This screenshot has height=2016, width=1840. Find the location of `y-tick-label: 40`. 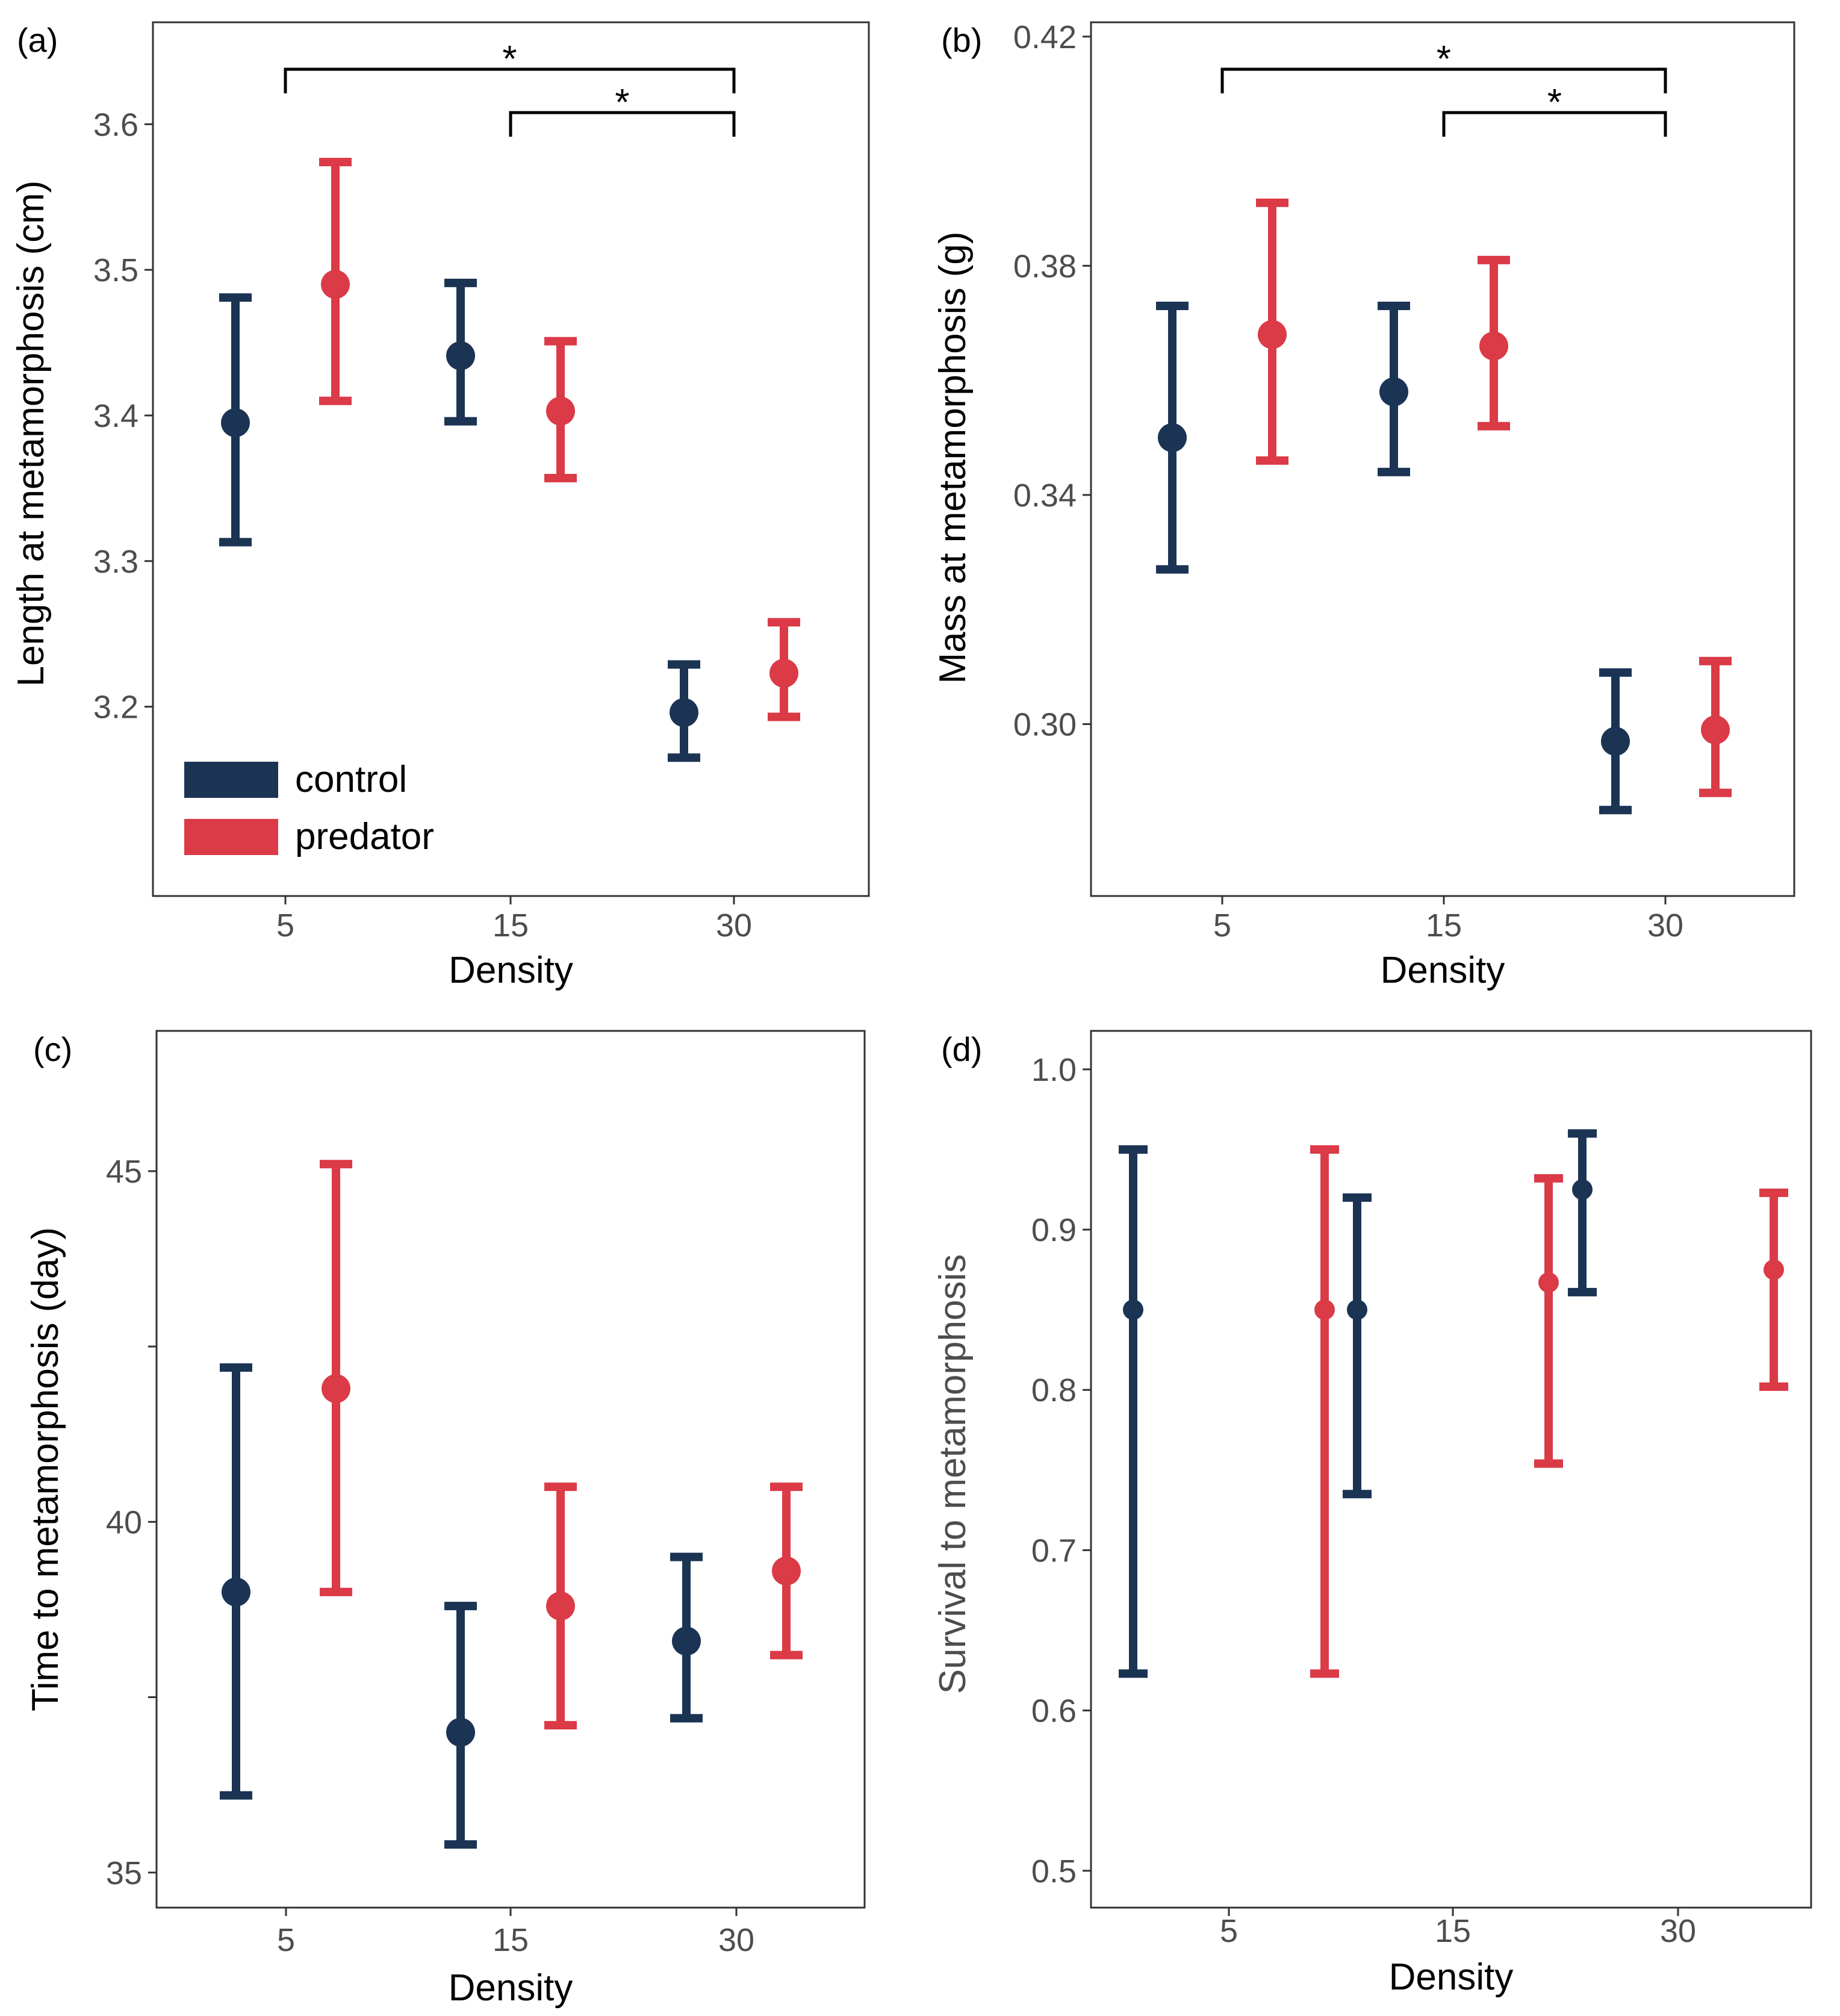

y-tick-label: 40 is located at coordinates (124, 1522).